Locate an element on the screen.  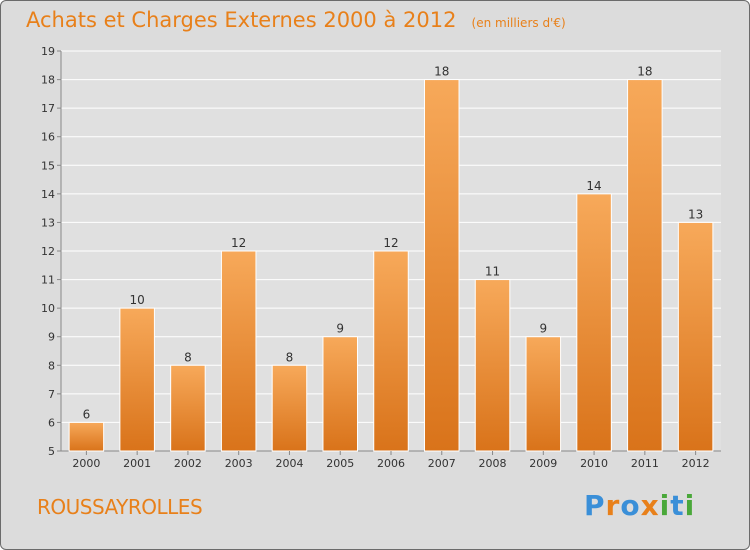
x-tick-label: 2008 is located at coordinates (493, 463).